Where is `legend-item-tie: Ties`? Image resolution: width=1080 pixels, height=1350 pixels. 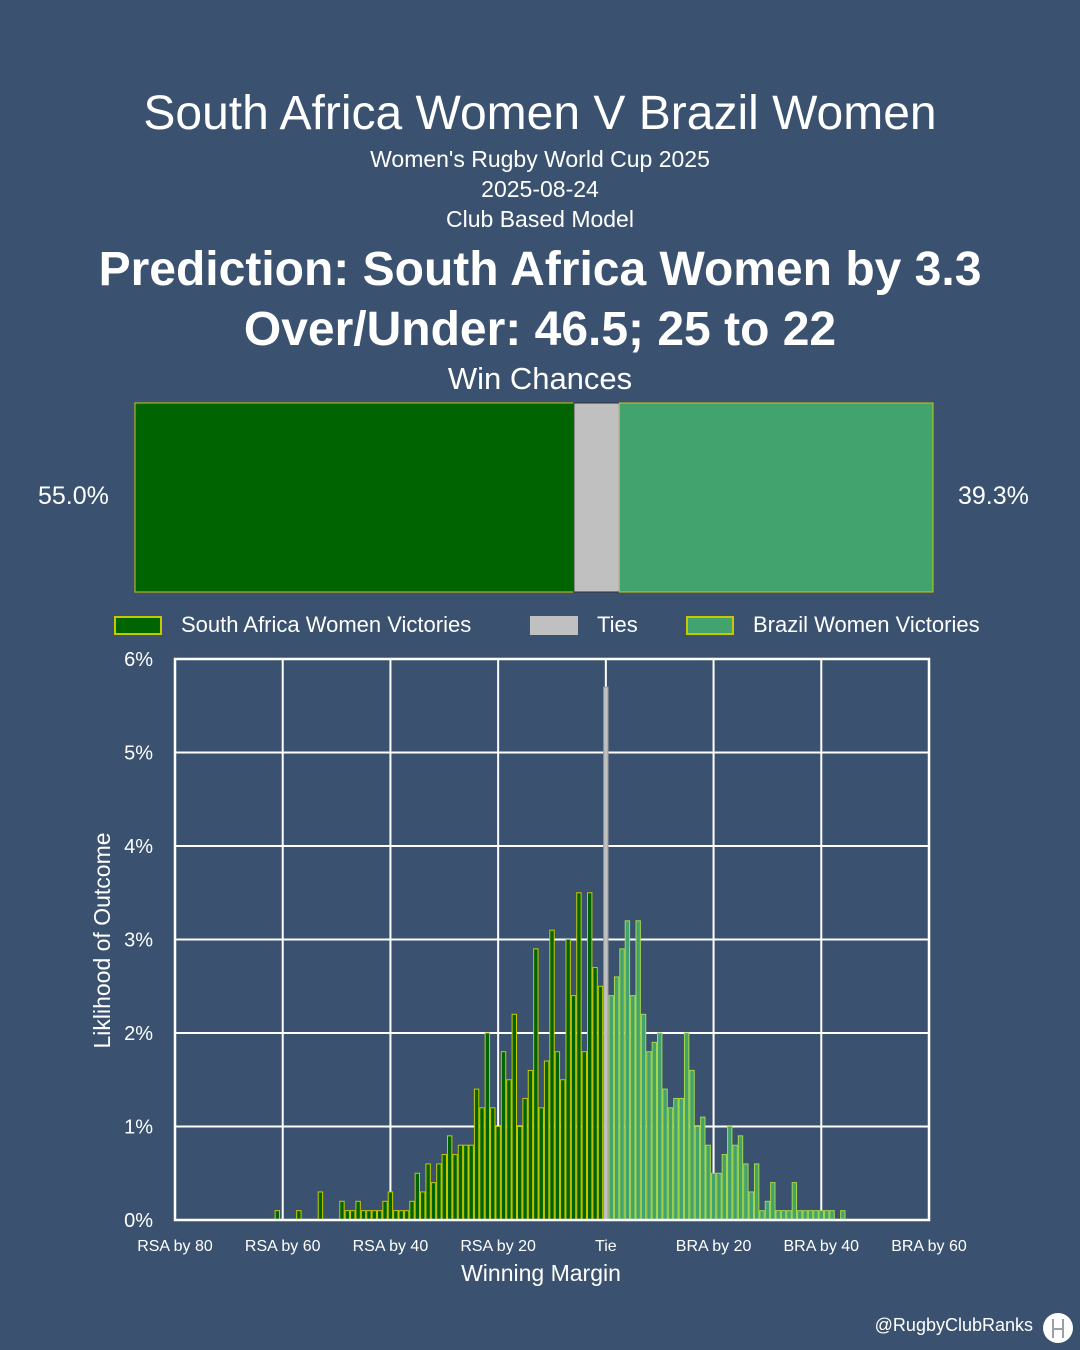
legend-item-tie: Ties is located at coordinates (584, 625).